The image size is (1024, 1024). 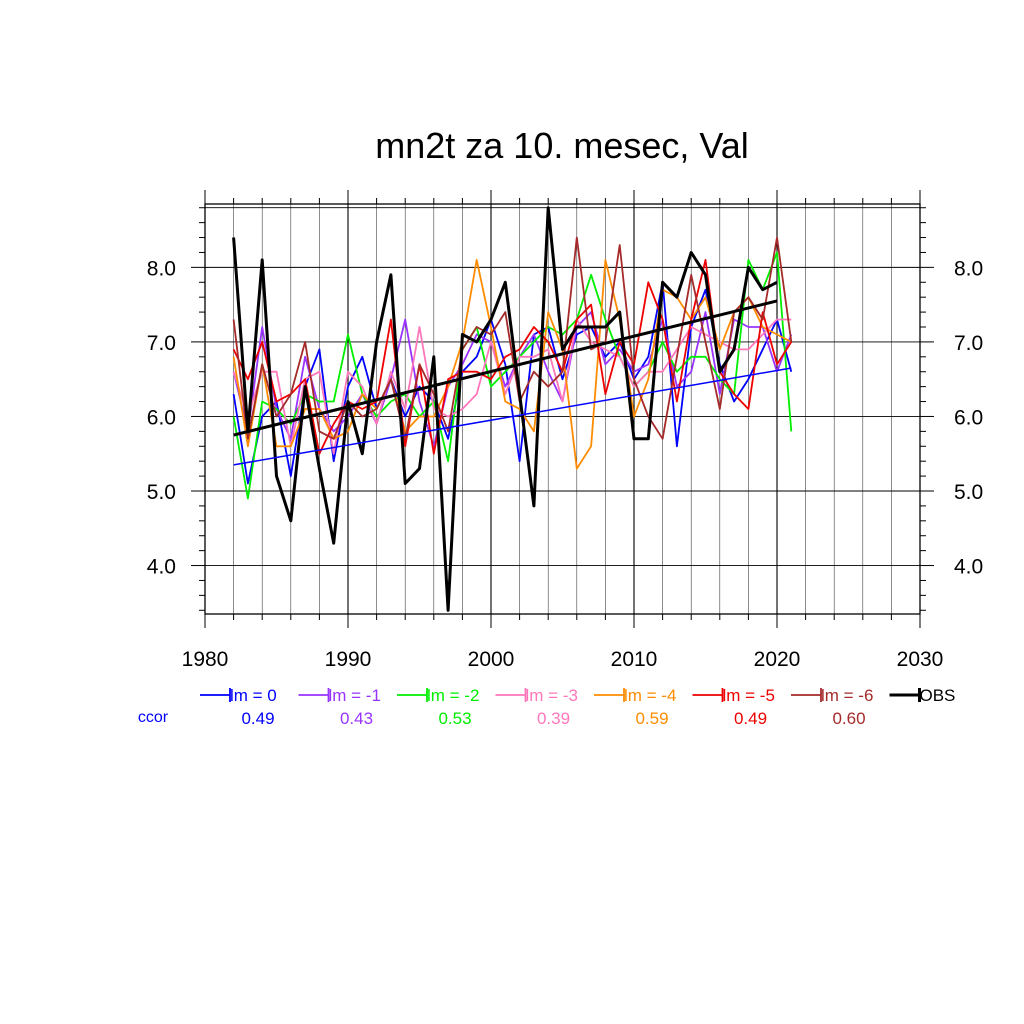 I want to click on legend-label: lm = -3, so click(x=552, y=695).